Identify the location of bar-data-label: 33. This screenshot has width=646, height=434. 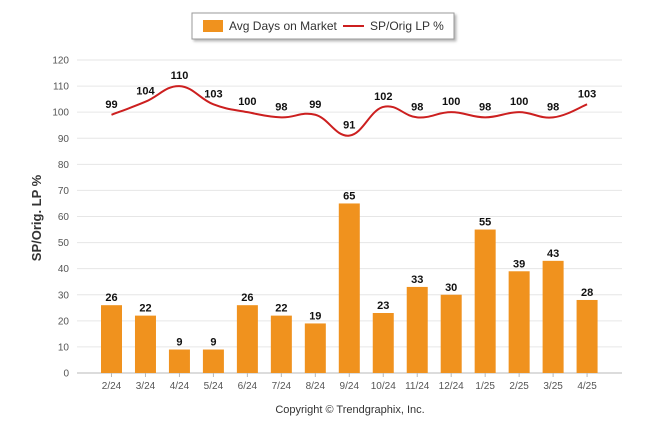
(417, 280).